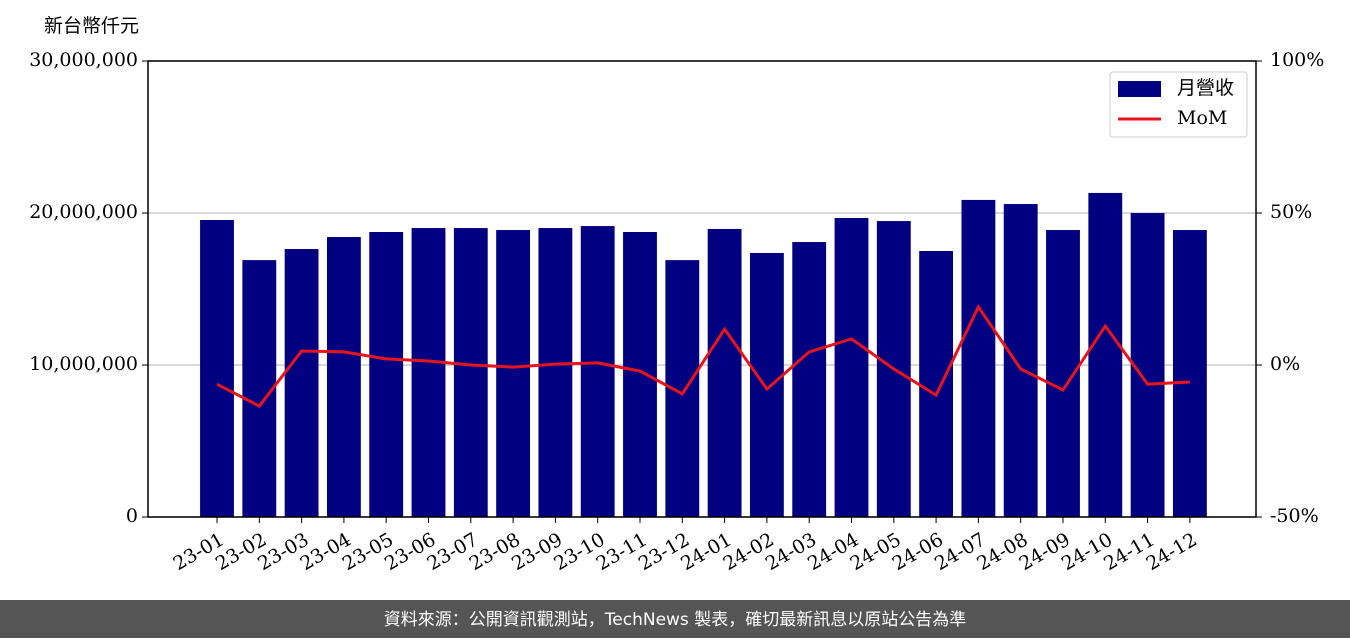 The height and width of the screenshot is (642, 1350). What do you see at coordinates (1205, 88) in the screenshot?
I see `legend-label: 月營收` at bounding box center [1205, 88].